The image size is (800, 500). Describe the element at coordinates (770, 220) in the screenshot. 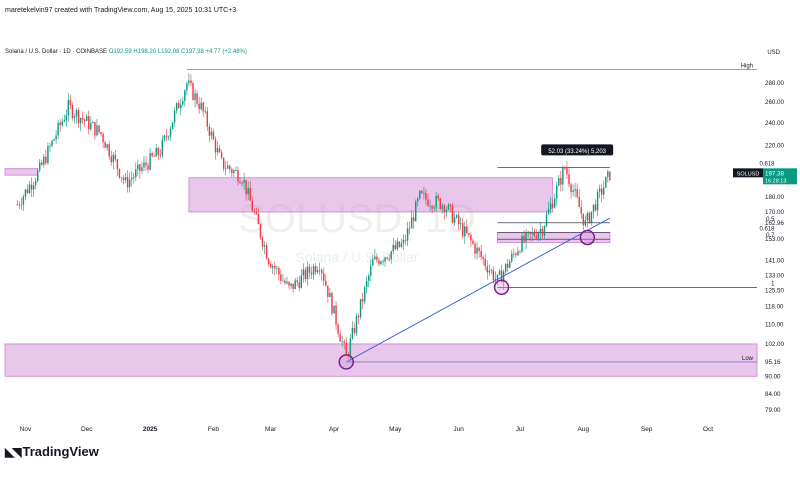

I see `hline-label-3: 0.5` at that location.